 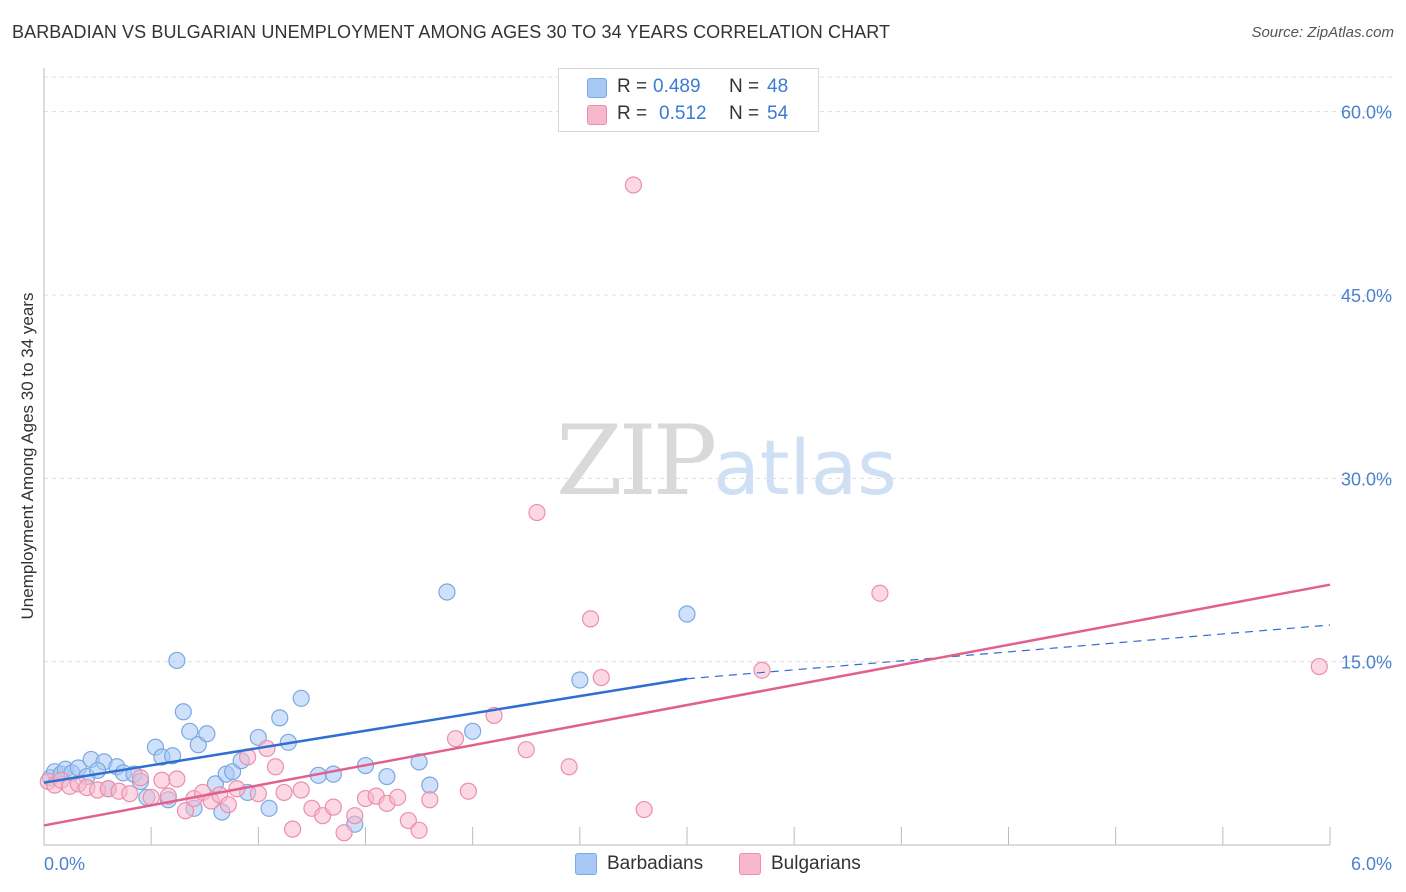 What do you see at coordinates (586, 864) in the screenshot?
I see `bottom-legend-swatch-barbadians` at bounding box center [586, 864].